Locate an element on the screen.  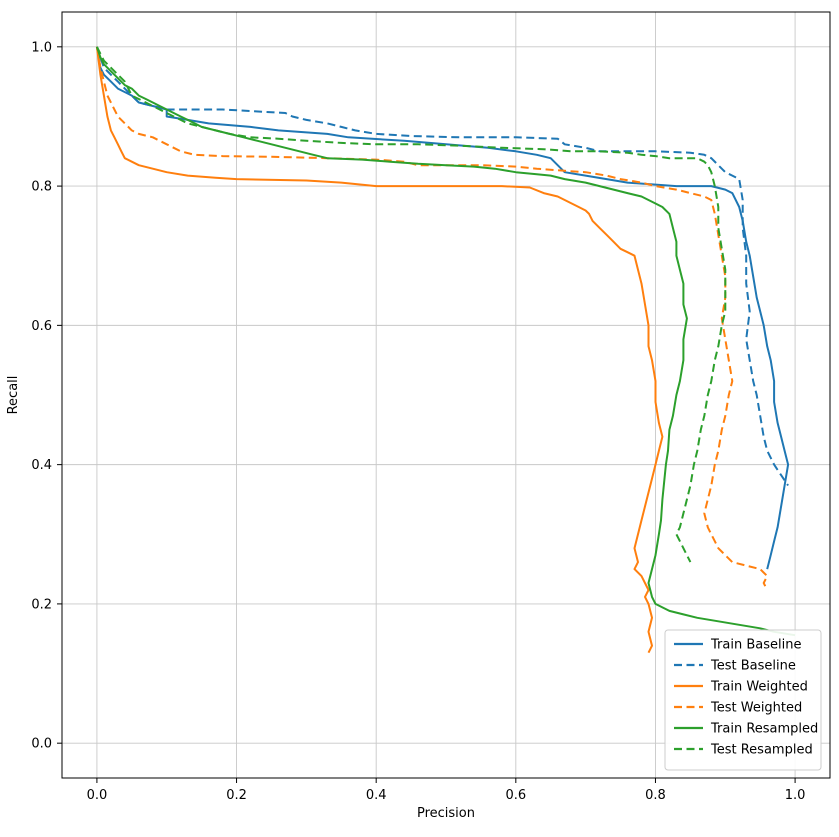
legend-label-test-baseline: Test Baseline is located at coordinates (753, 666).